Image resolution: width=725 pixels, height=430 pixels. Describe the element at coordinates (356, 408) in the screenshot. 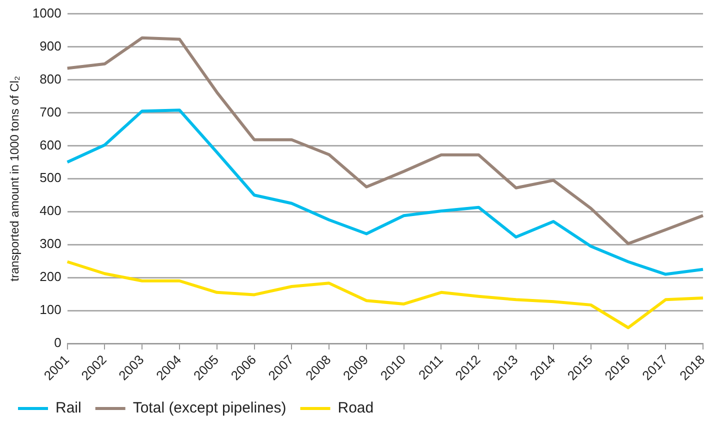

I see `legend-label: Road` at that location.